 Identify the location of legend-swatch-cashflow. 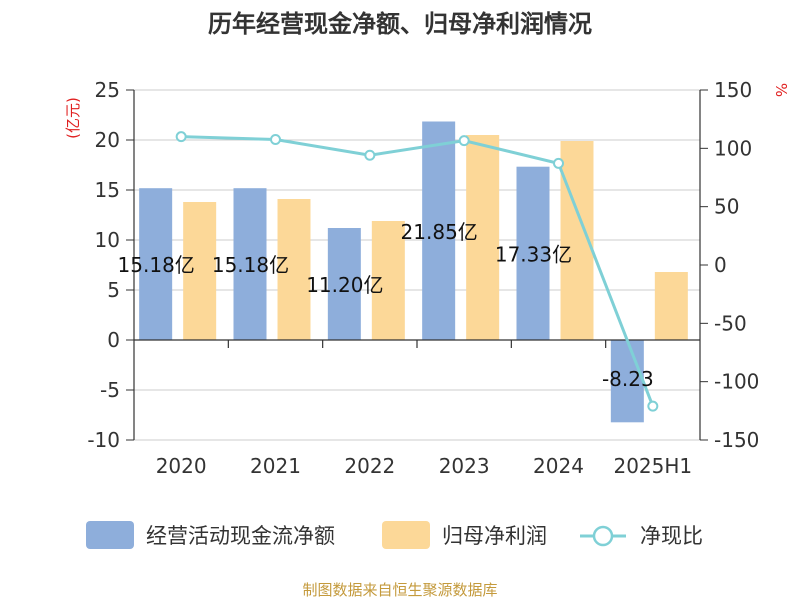
(110, 535).